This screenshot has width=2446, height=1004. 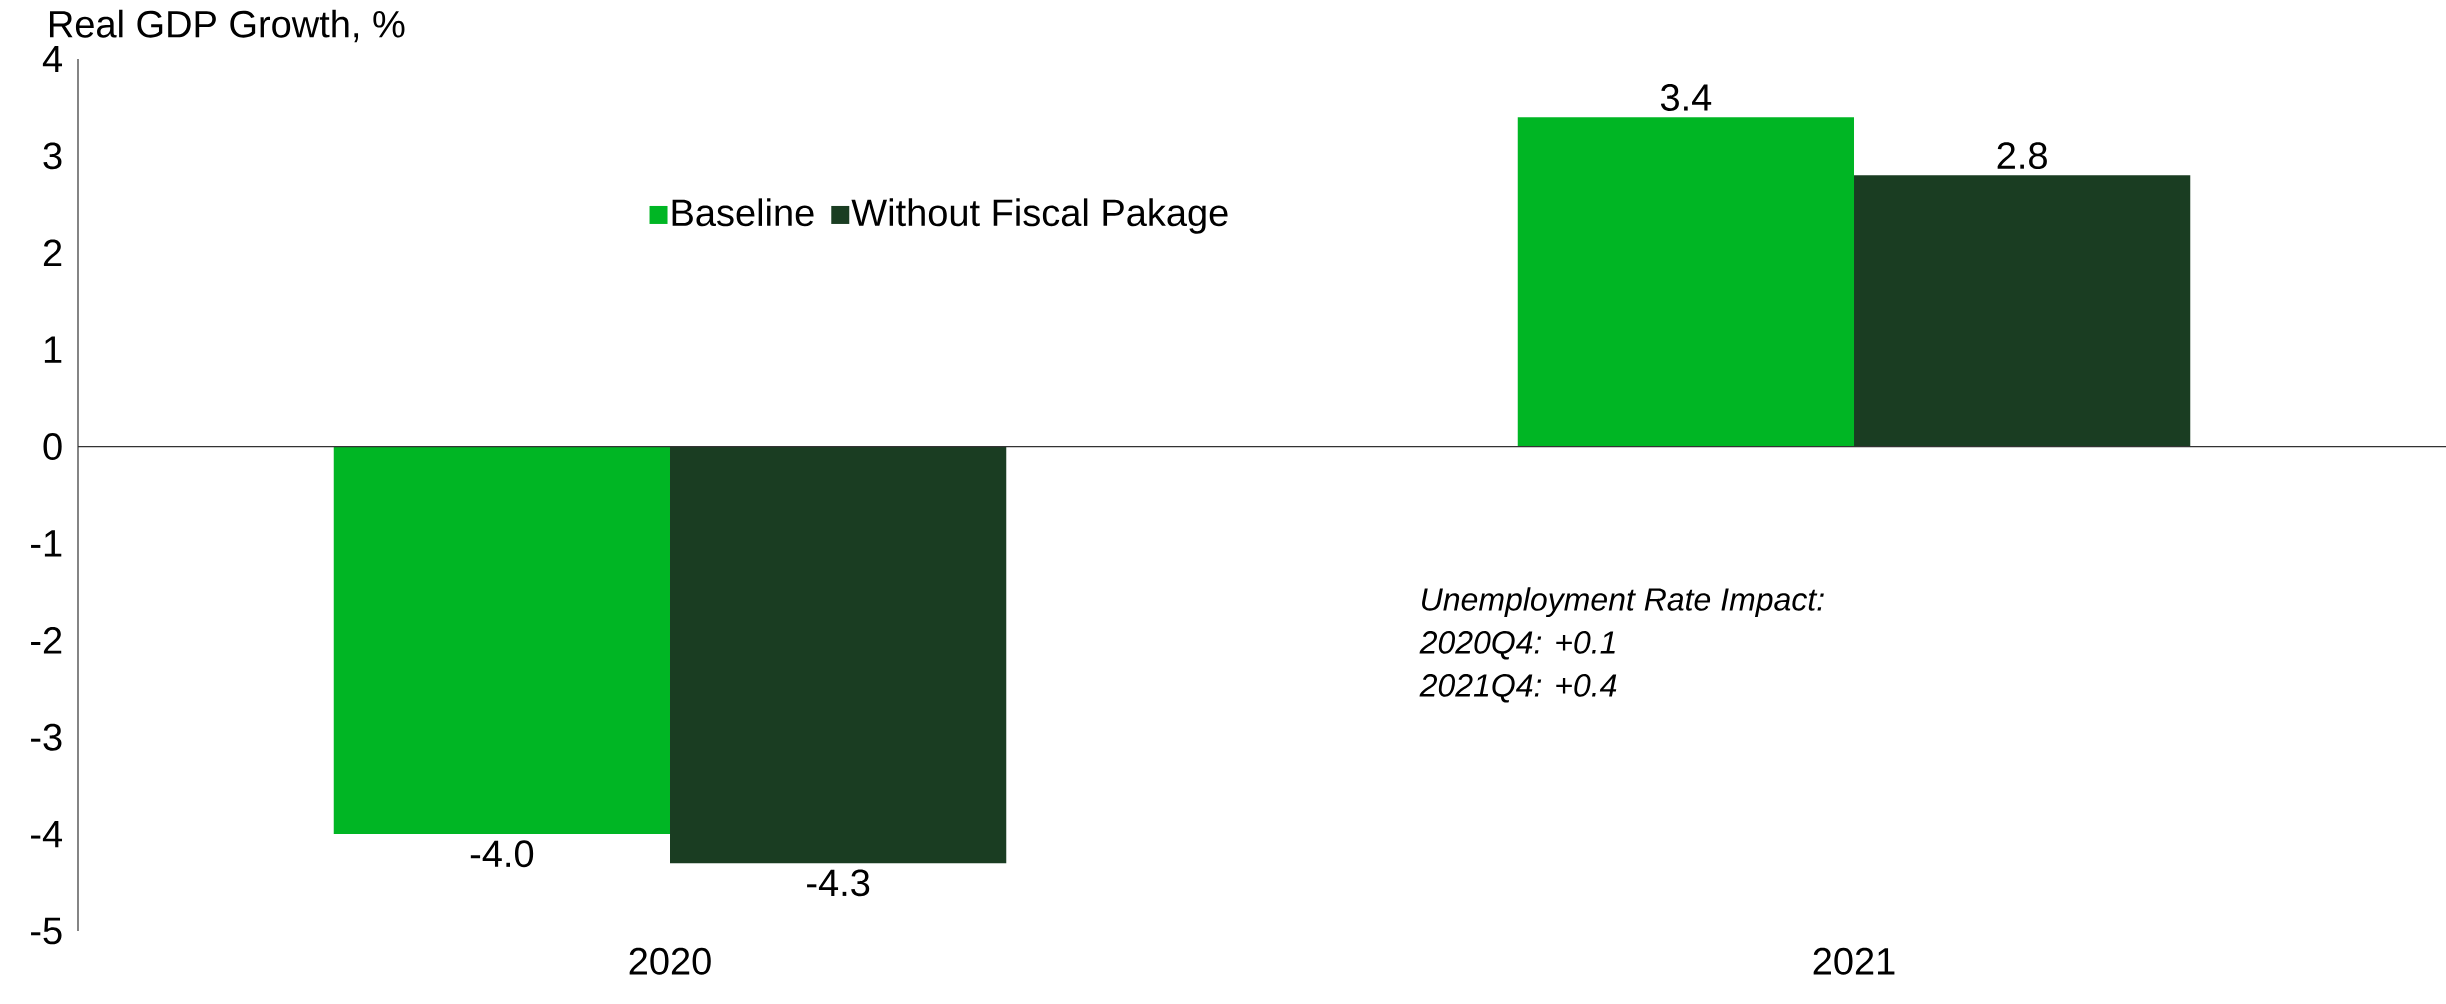 I want to click on data-label: -4.0, so click(x=502, y=854).